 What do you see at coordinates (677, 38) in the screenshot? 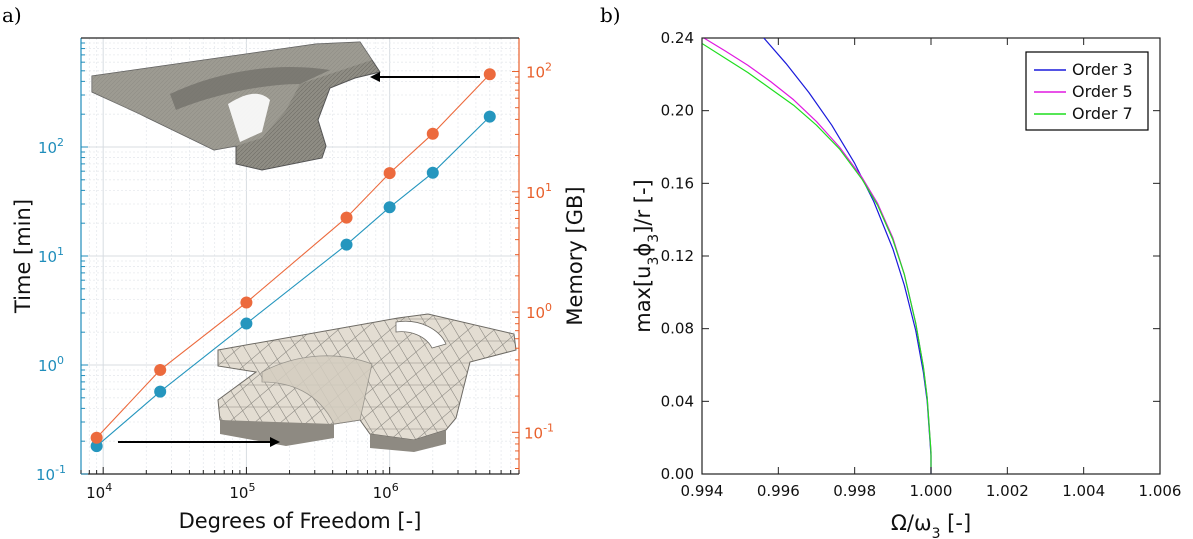
I see `y-tick-label: 0.24` at bounding box center [677, 38].